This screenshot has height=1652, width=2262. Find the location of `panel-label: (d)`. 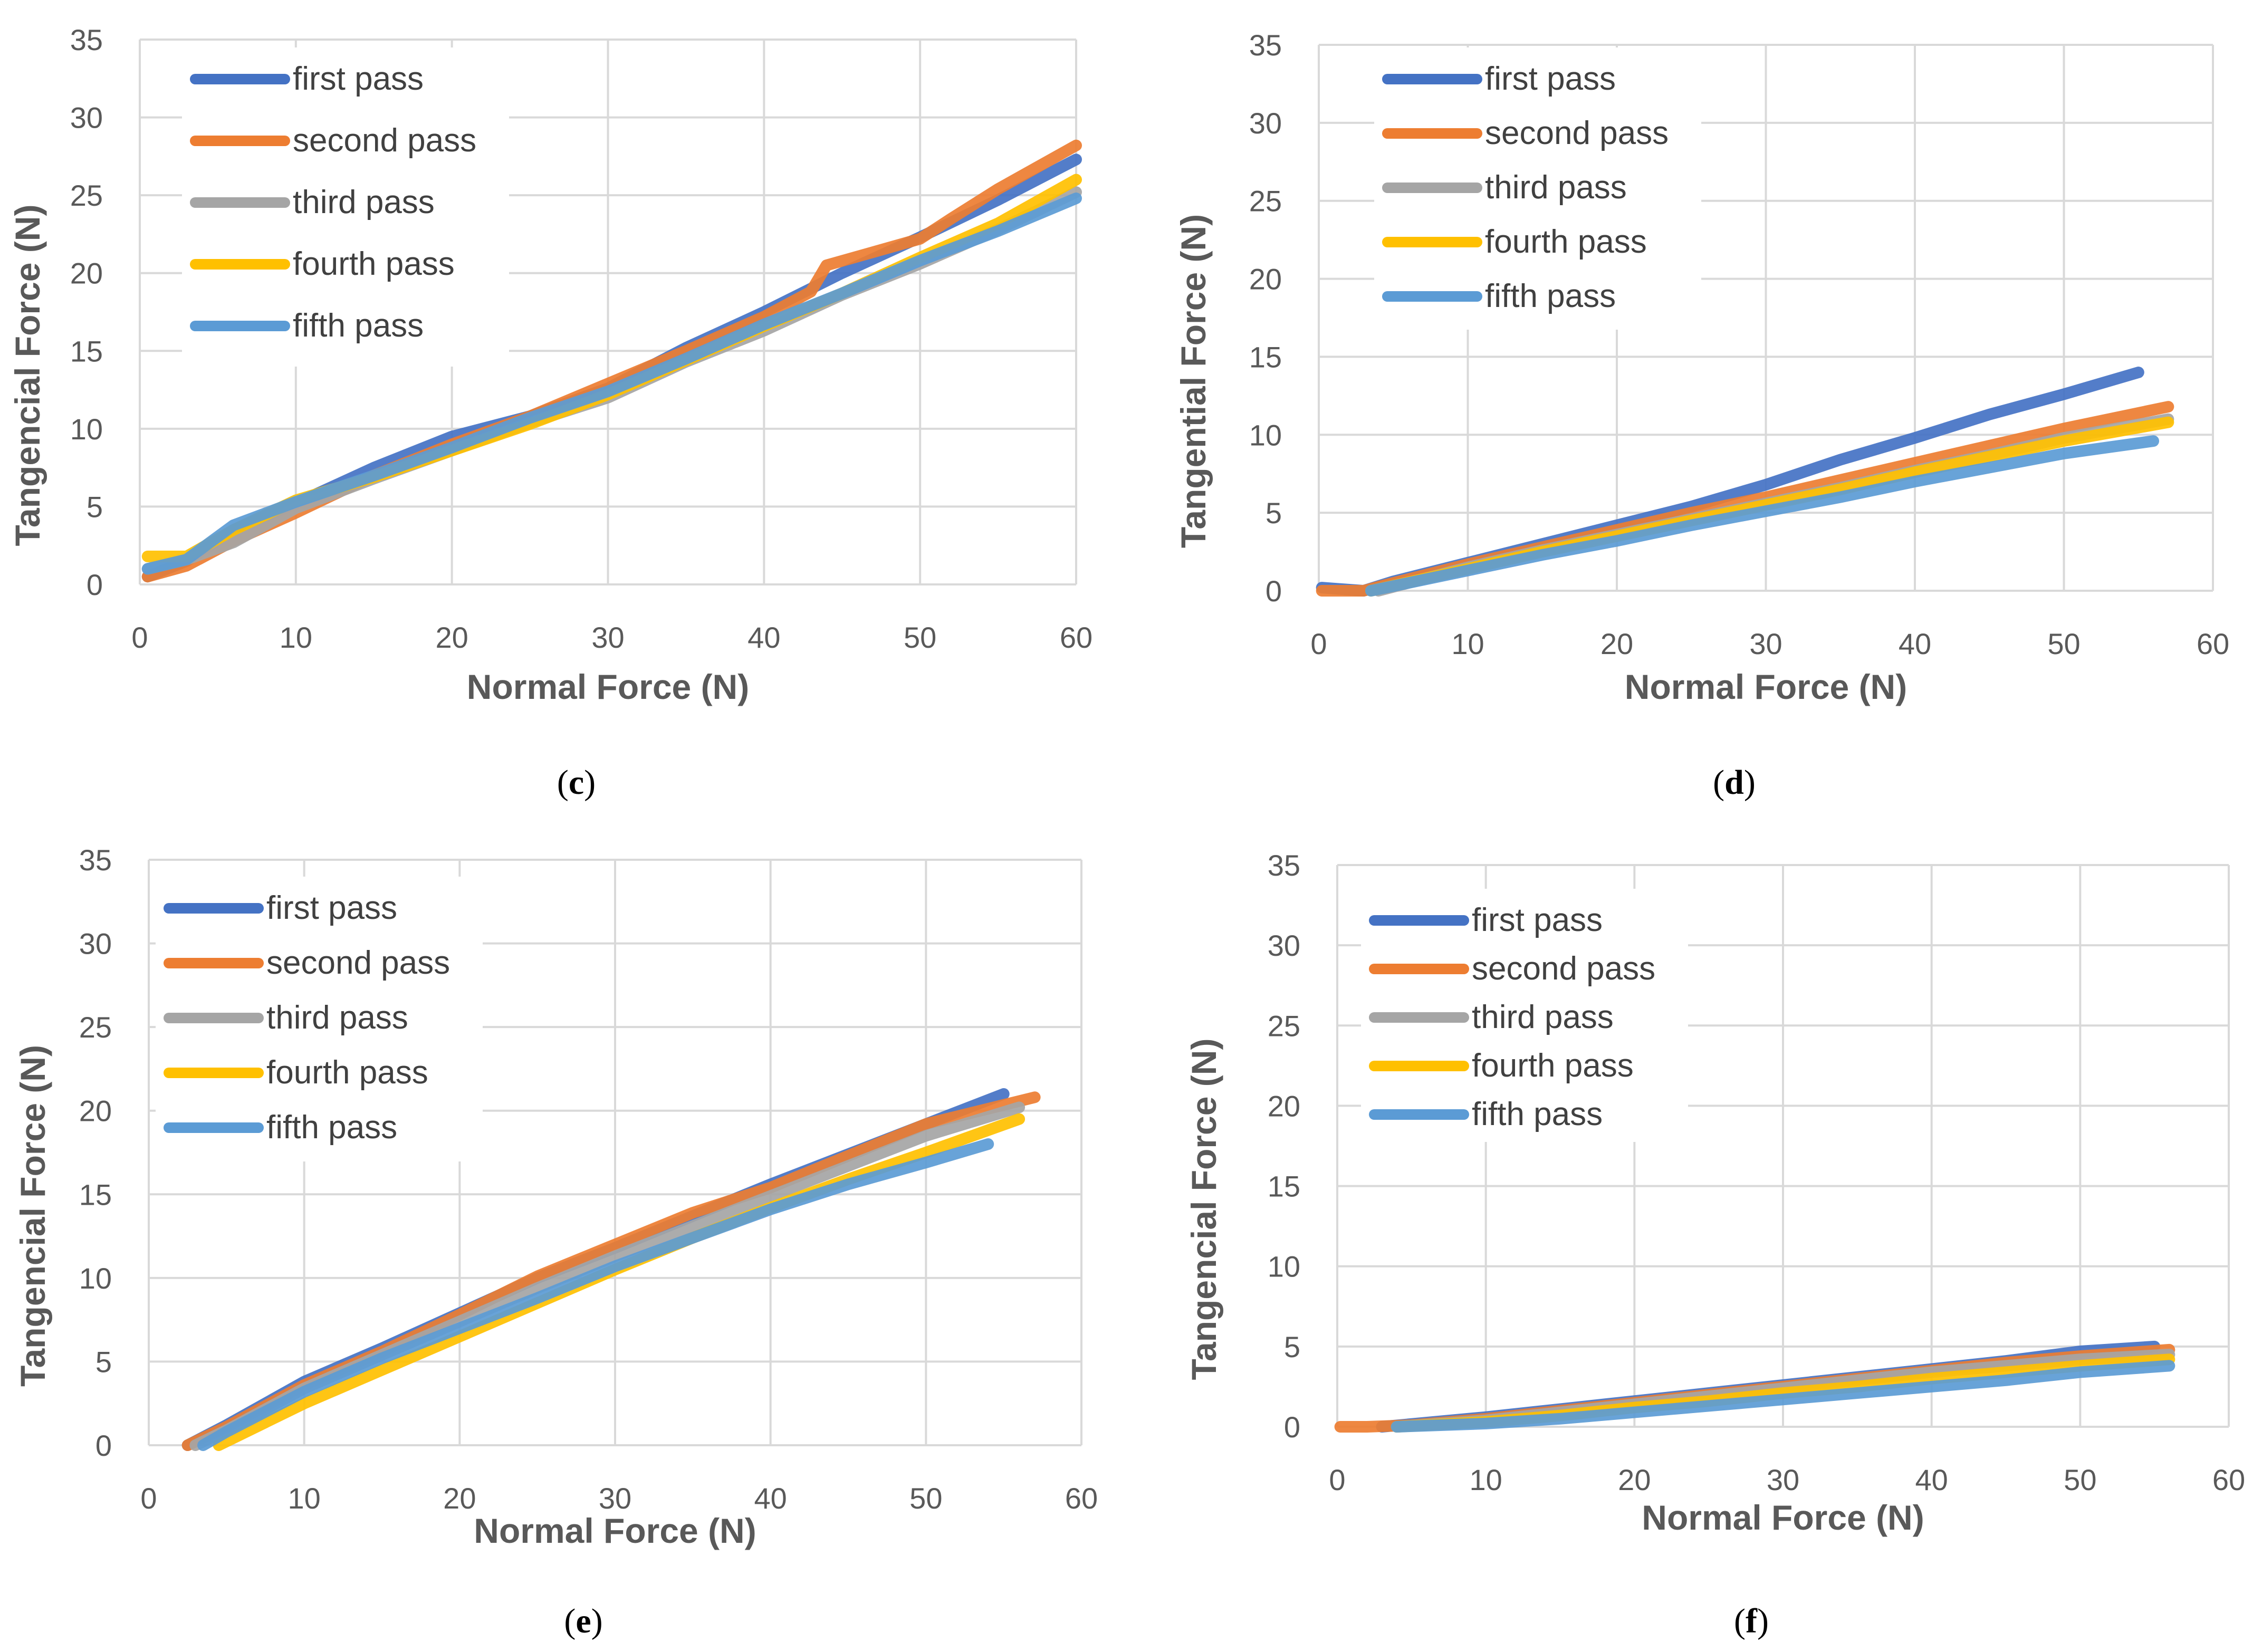

panel-label: (d) is located at coordinates (1735, 782).